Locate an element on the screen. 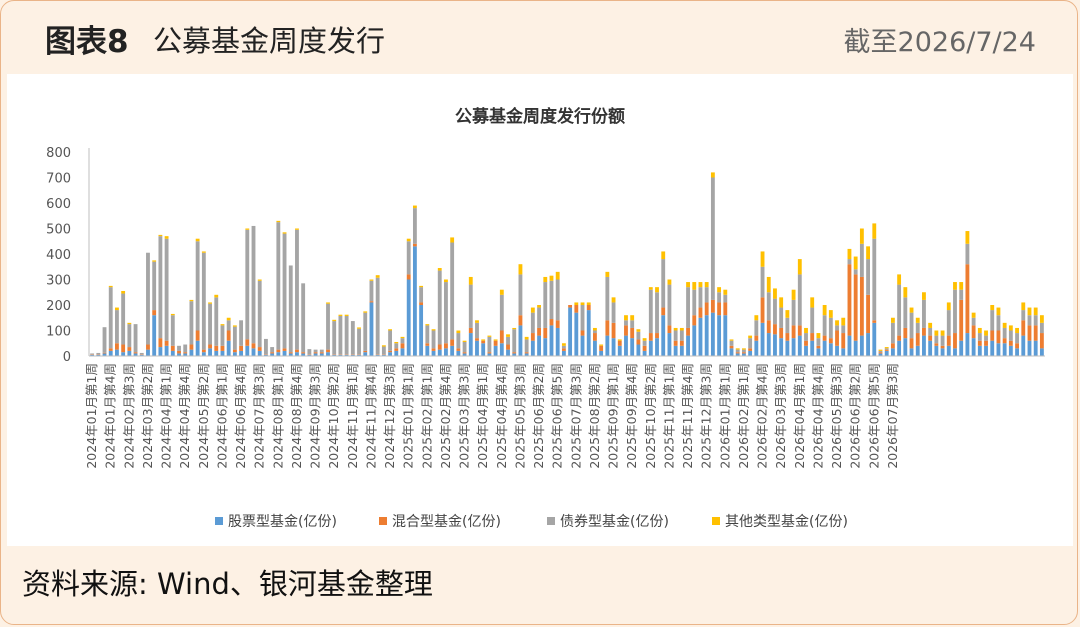  x-tick-label: 2026年05月第3周 is located at coordinates (836, 416).